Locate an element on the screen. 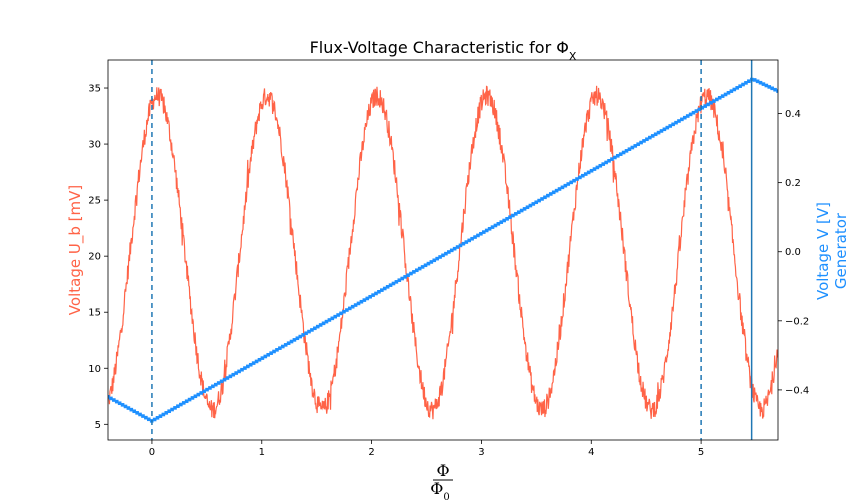 Image resolution: width=864 pixels, height=504 pixels. chart-title: Flux-Voltage Characteristic for ΦX is located at coordinates (443, 50).